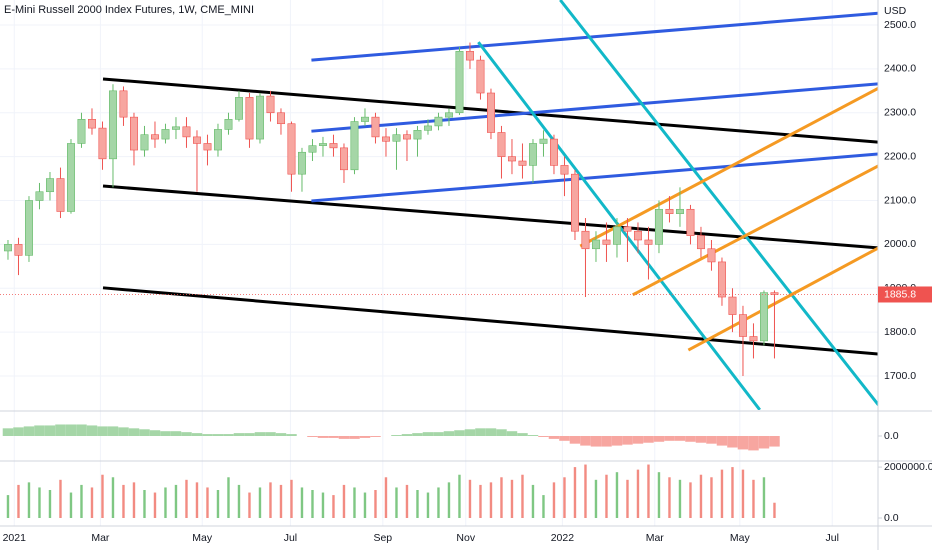 The image size is (932, 550). Describe the element at coordinates (655, 538) in the screenshot. I see `x-tick-label: Mar` at that location.